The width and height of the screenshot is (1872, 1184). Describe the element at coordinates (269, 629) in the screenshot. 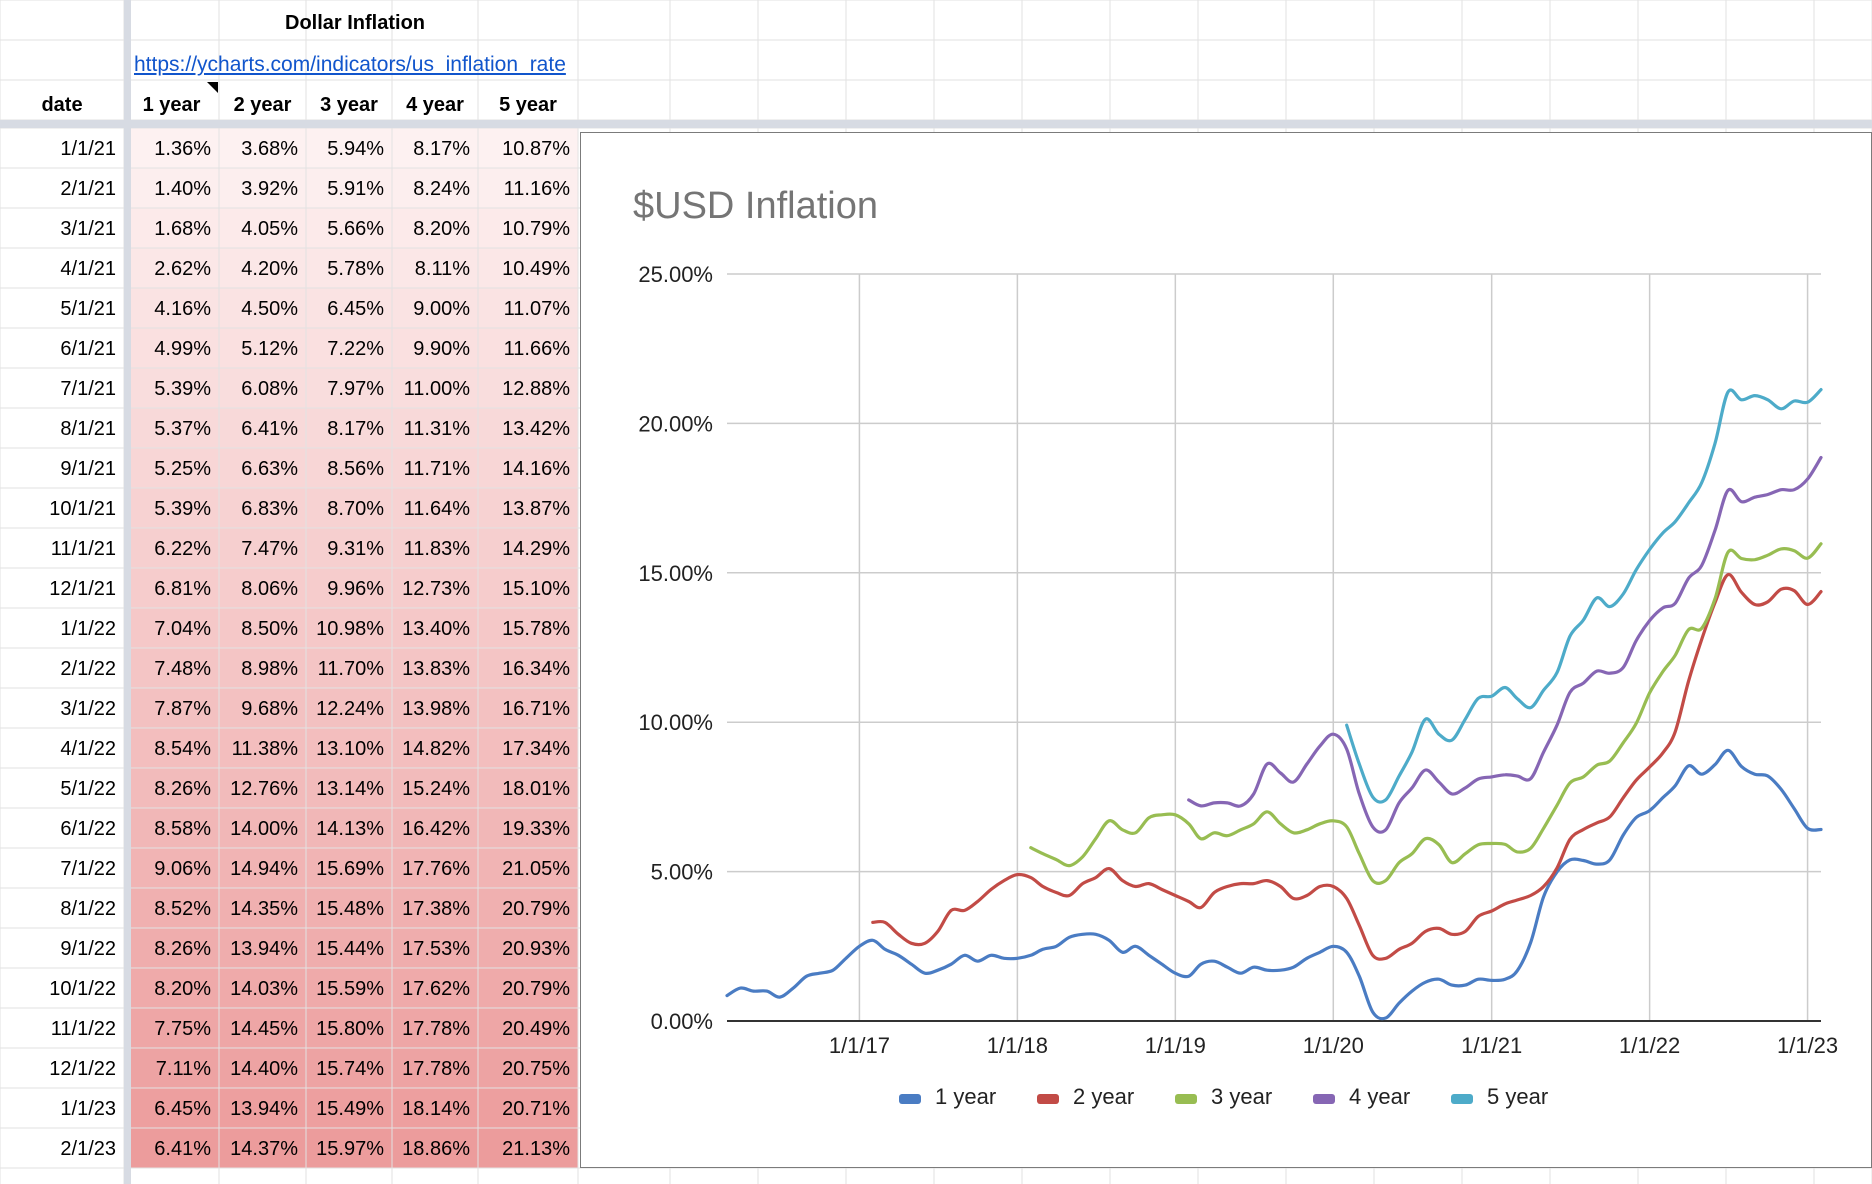

I see `value-cell: 8.50%` at that location.